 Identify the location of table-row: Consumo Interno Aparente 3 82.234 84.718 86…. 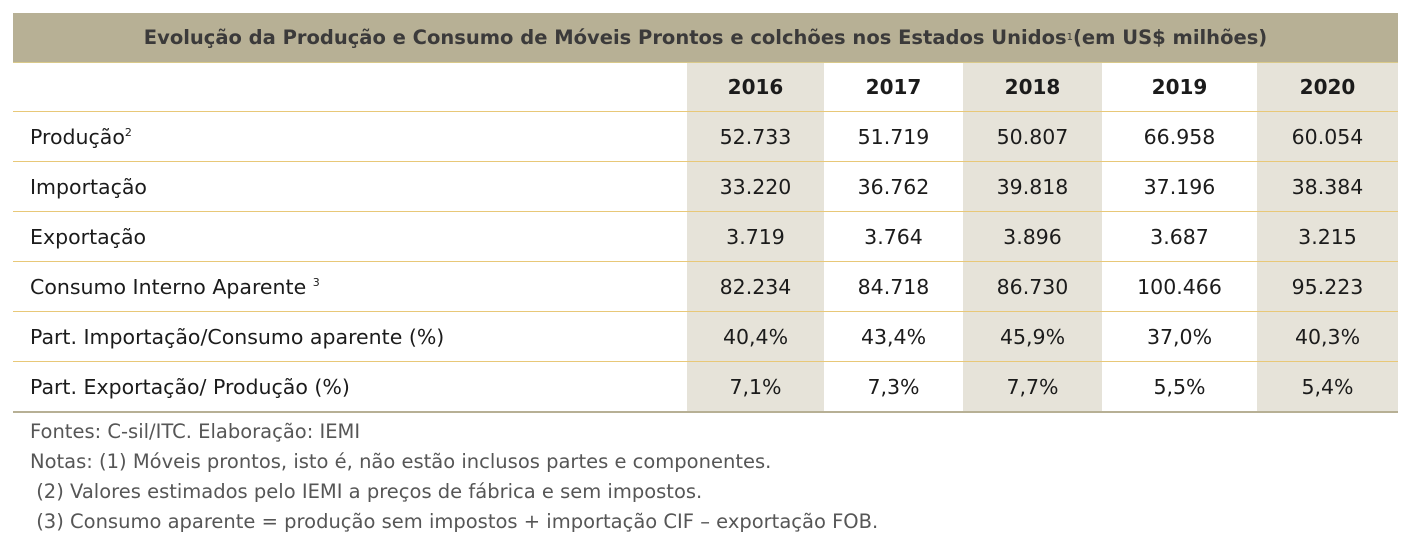
(705, 286).